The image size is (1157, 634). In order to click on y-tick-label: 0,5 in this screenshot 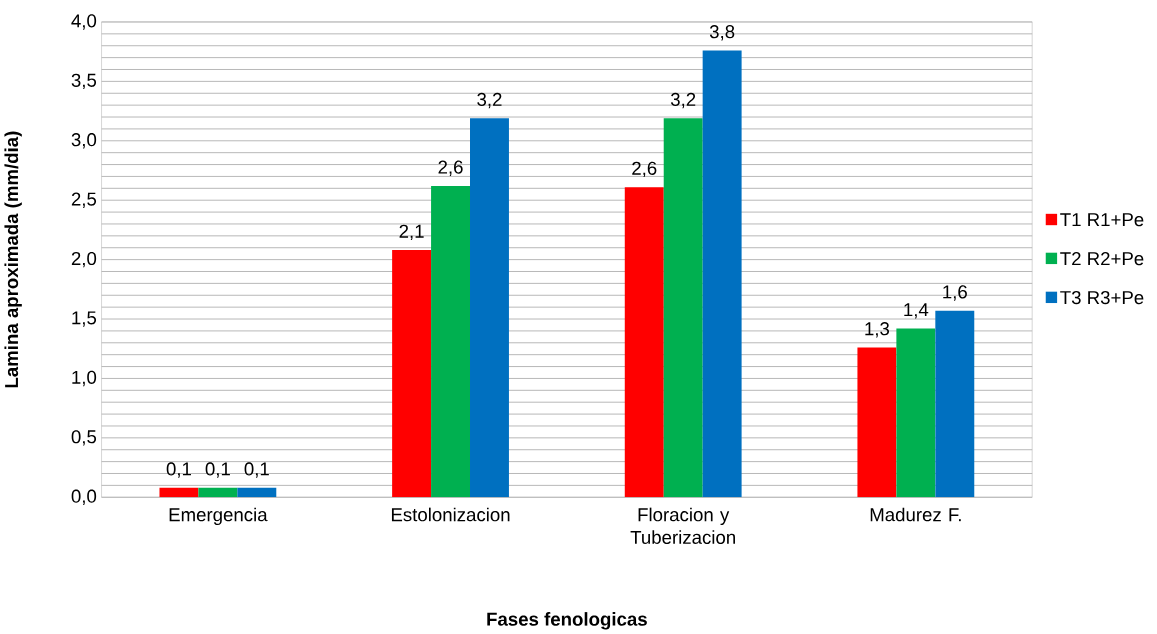, I will do `click(84, 438)`.